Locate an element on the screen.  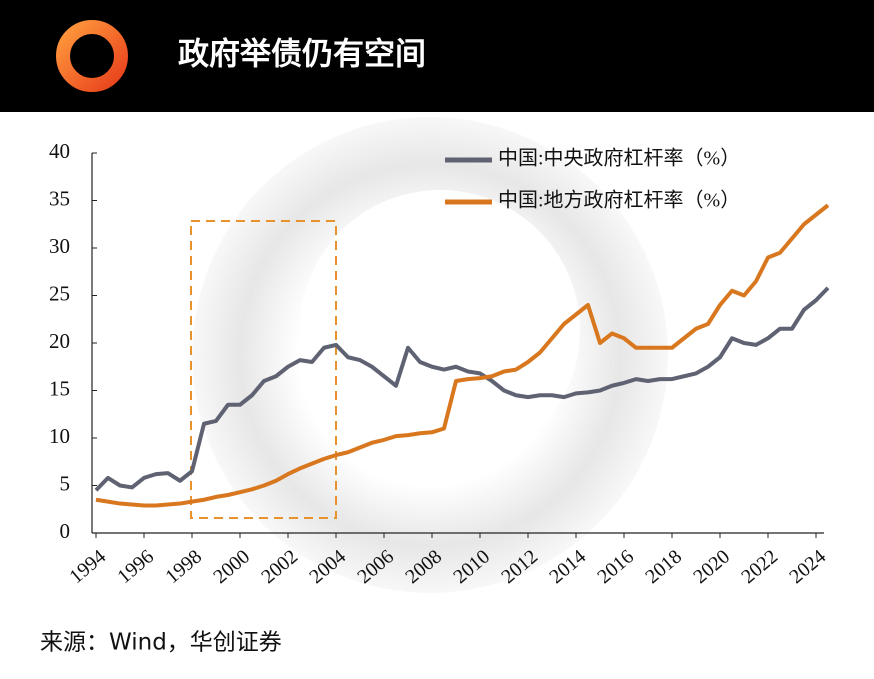
y-tick-label: 20 is located at coordinates (59, 341).